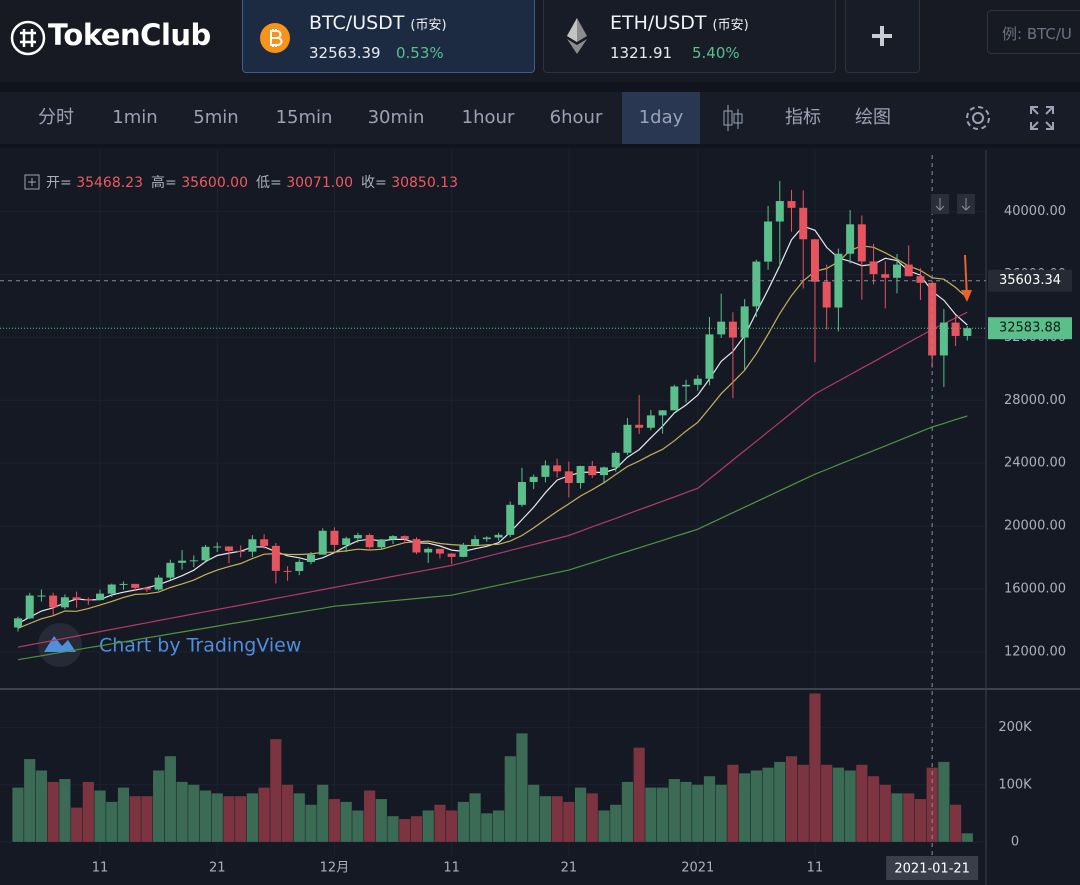  What do you see at coordinates (214, 183) in the screenshot?
I see `legend-value: 35600.00` at bounding box center [214, 183].